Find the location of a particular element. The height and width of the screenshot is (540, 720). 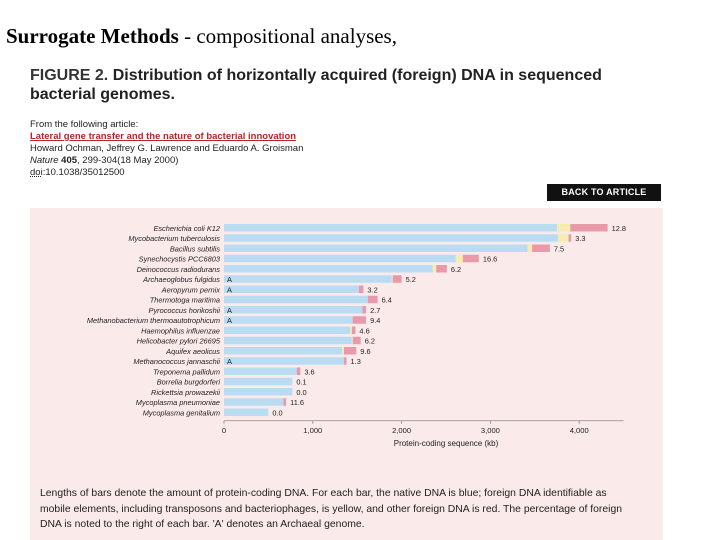

journal-name: Nature is located at coordinates (44, 160).